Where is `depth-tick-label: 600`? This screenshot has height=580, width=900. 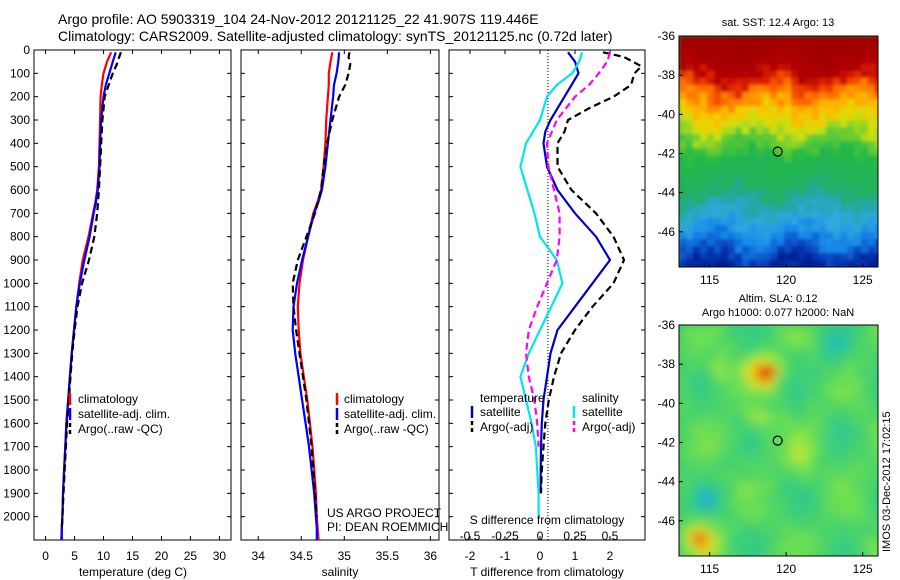
depth-tick-label: 600 is located at coordinates (20, 190).